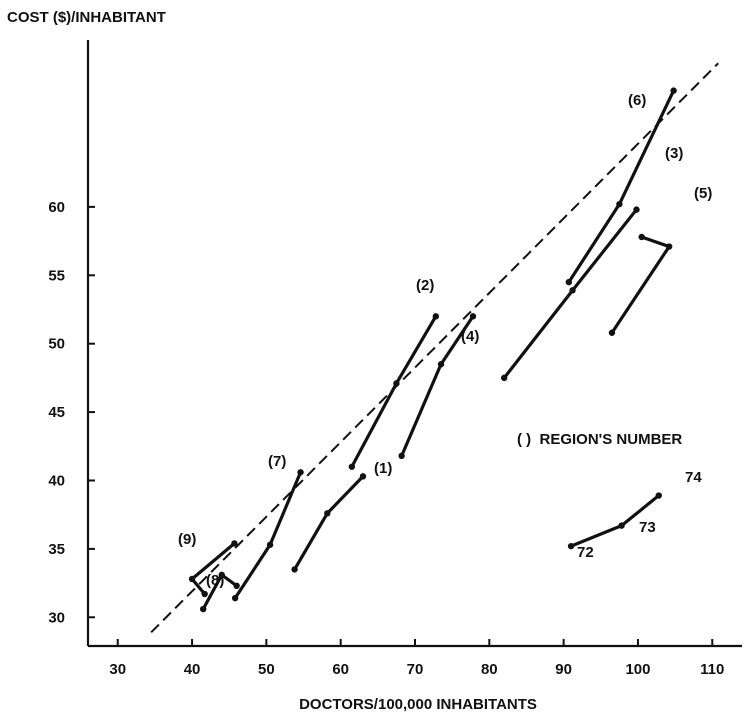  I want to click on x-tick-label: 80, so click(489, 669).